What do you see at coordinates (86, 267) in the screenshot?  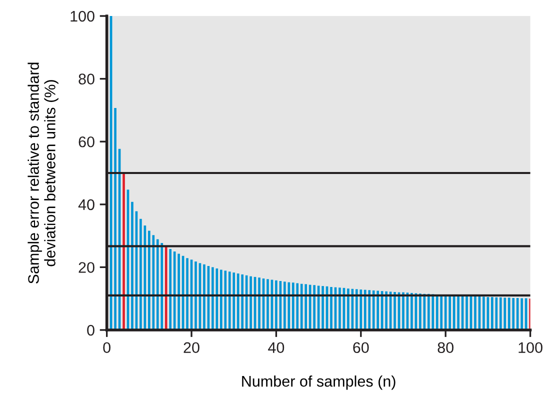 I see `y-tick-label: 20` at bounding box center [86, 267].